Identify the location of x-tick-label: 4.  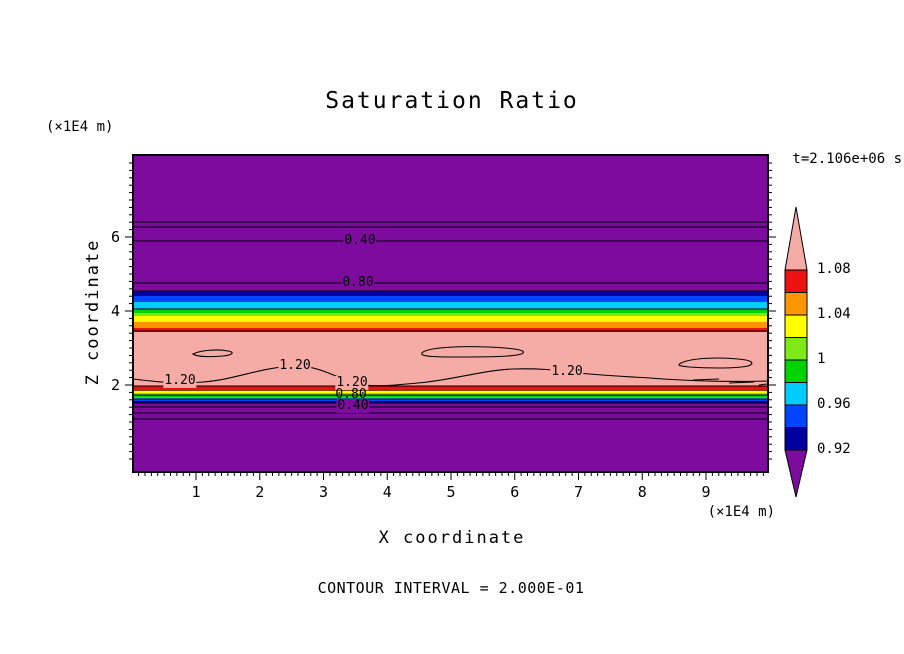
(387, 492).